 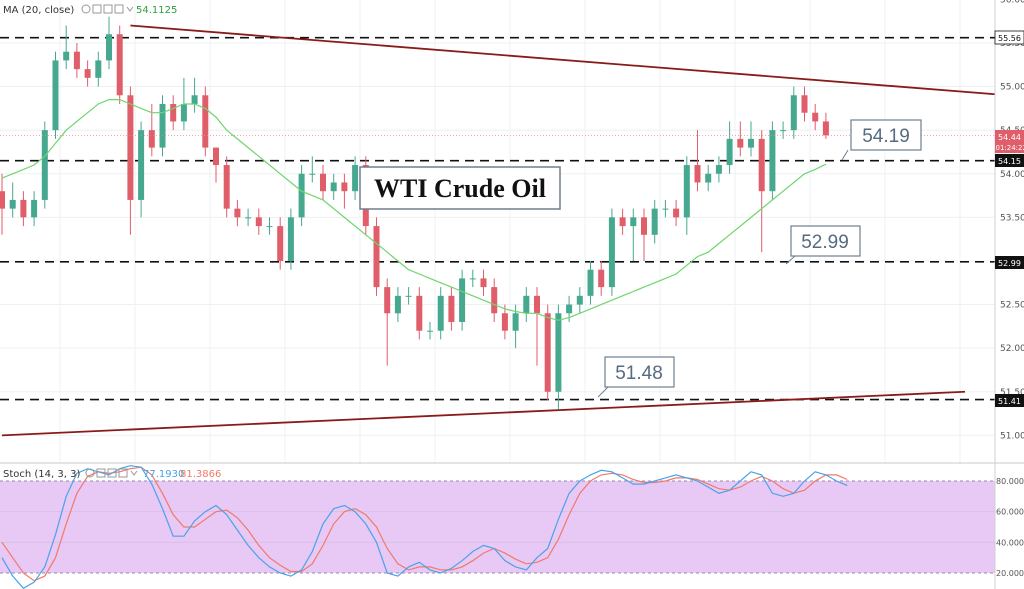 I want to click on y-tick-label: 55.00, so click(x=1012, y=88).